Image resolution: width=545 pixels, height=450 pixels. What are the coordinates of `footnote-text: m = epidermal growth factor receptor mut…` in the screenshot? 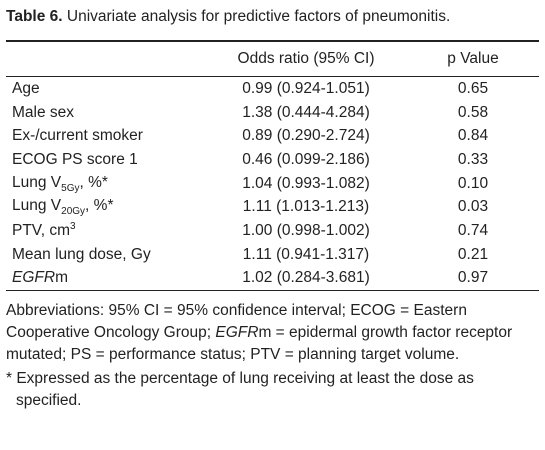 It's located at (259, 343).